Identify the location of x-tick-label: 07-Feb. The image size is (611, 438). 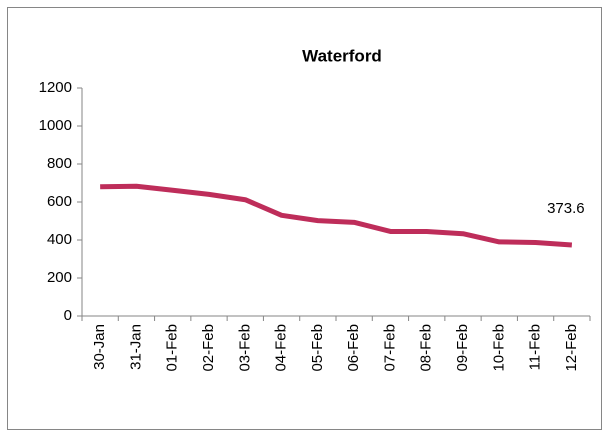
(389, 348).